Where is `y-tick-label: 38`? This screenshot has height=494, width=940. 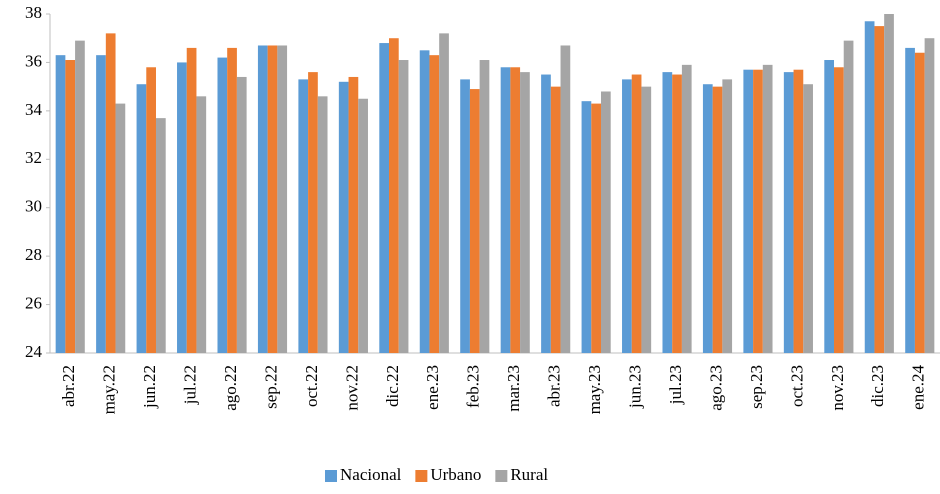 y-tick-label: 38 is located at coordinates (33, 12).